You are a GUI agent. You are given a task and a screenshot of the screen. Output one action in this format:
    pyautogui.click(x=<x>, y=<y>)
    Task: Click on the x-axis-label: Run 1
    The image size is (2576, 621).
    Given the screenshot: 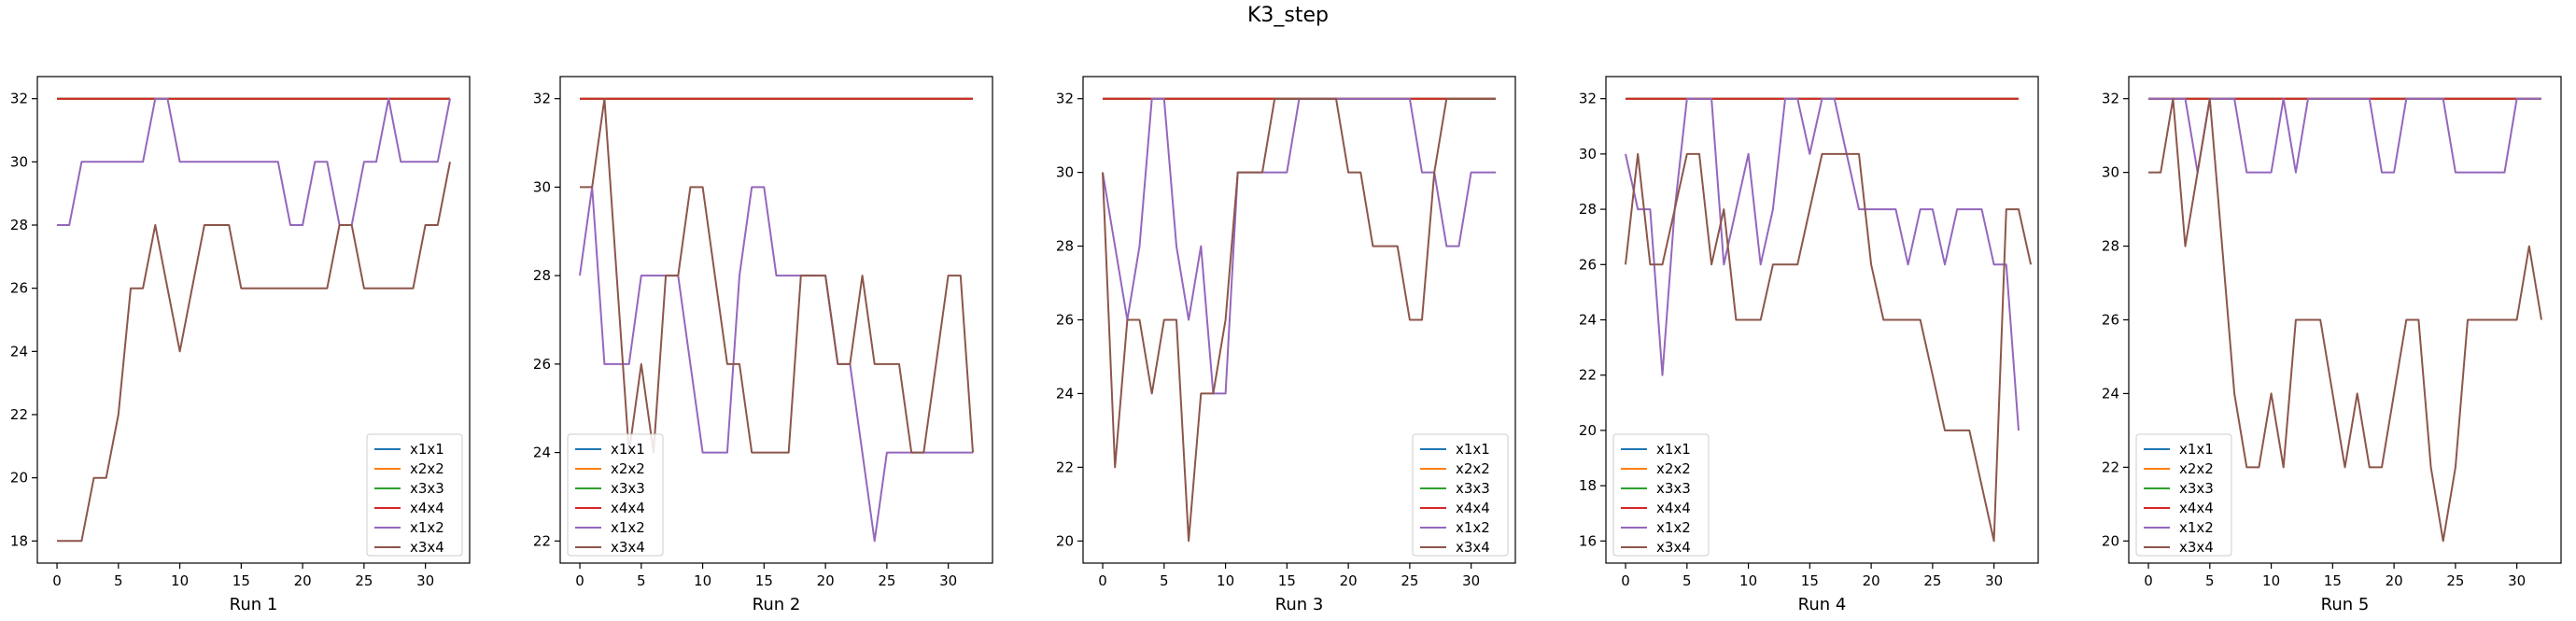 What is the action you would take?
    pyautogui.click(x=254, y=605)
    